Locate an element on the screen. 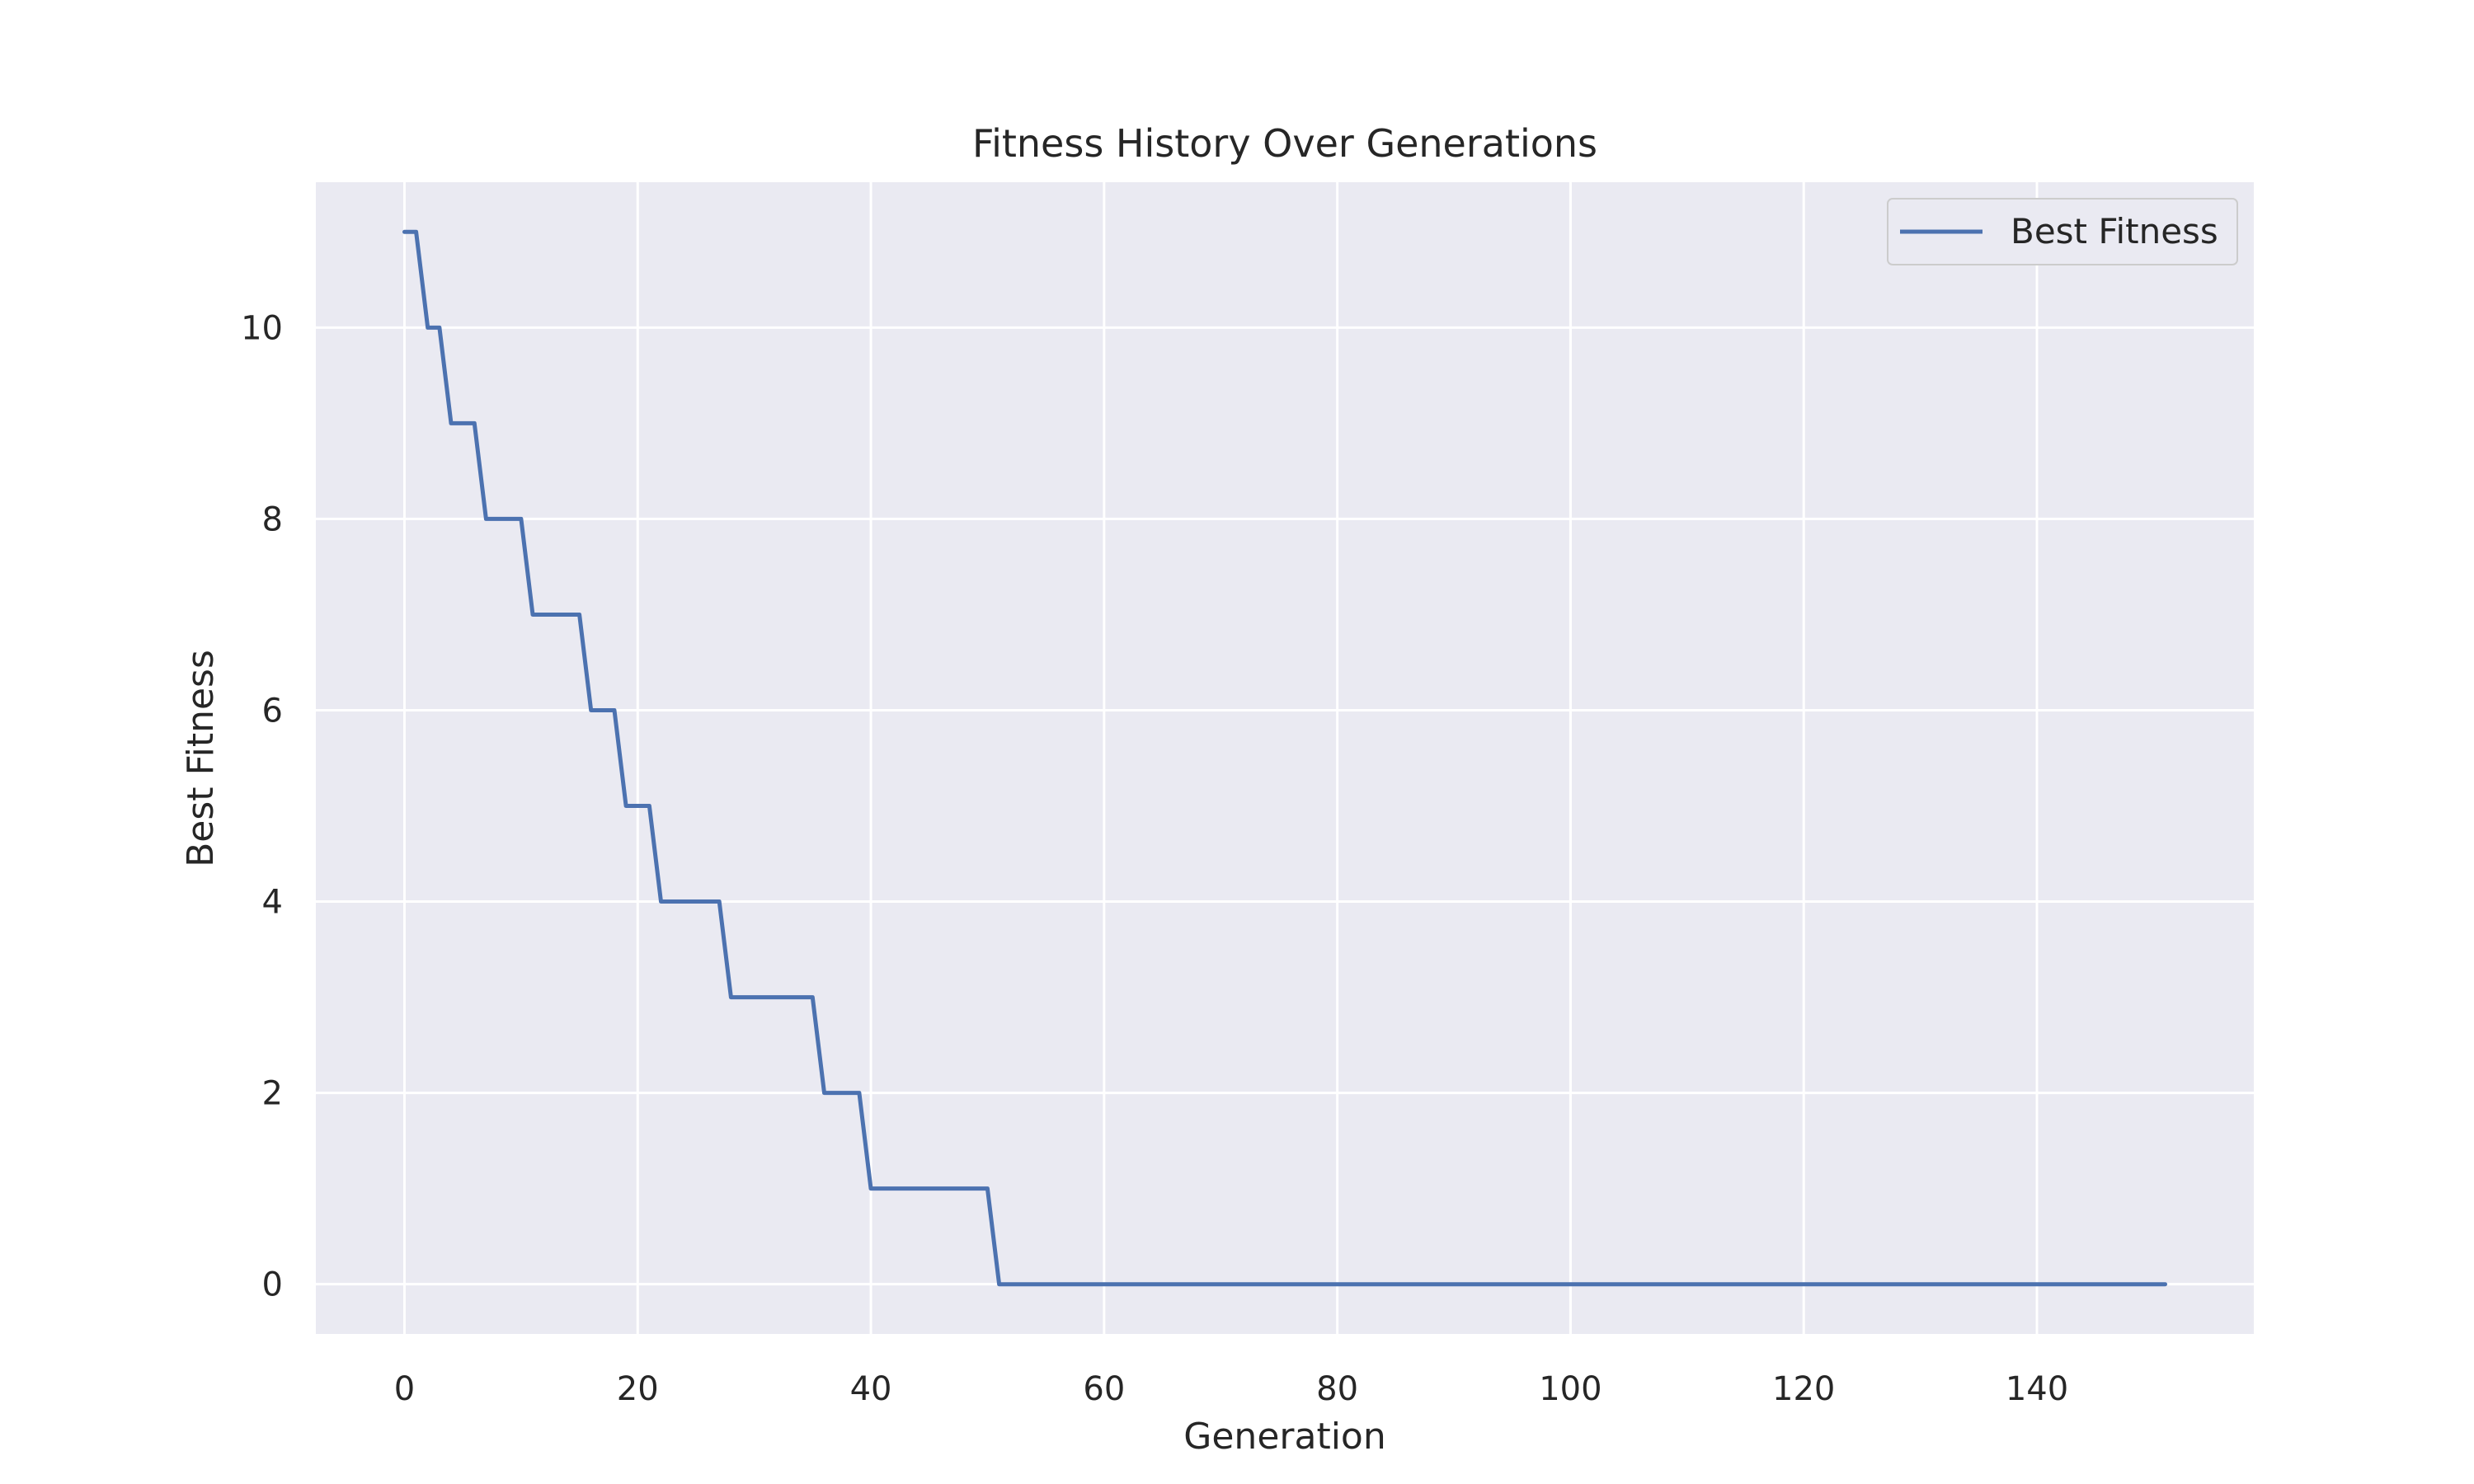  y-tick-0: 0 is located at coordinates (272, 1285).